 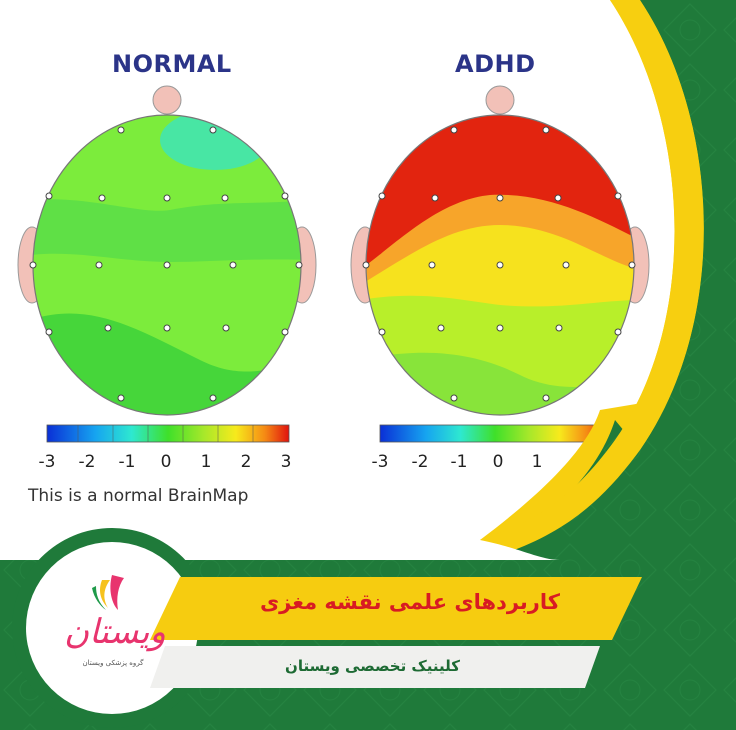 I want to click on scale-tick-label: 3, so click(x=286, y=462).